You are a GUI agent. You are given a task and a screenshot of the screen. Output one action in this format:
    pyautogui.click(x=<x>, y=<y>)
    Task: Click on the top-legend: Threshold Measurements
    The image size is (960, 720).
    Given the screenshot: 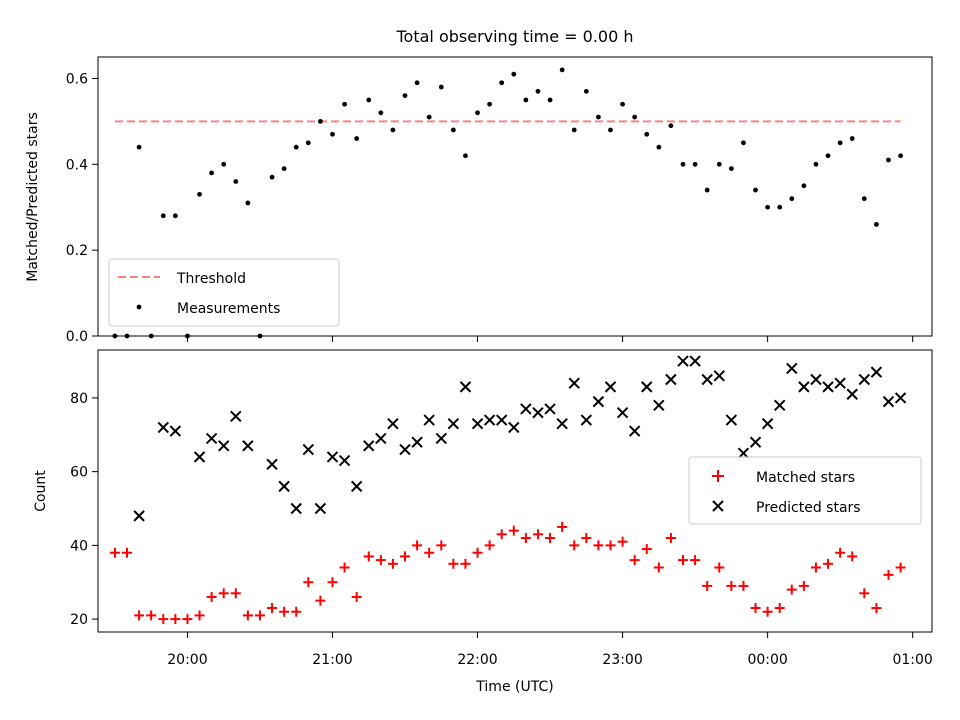 What is the action you would take?
    pyautogui.click(x=224, y=292)
    